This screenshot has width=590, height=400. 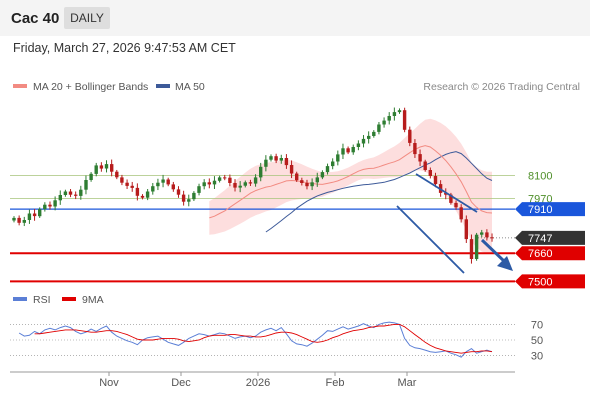 I want to click on ma9-legend-label: 9MA, so click(x=93, y=300).